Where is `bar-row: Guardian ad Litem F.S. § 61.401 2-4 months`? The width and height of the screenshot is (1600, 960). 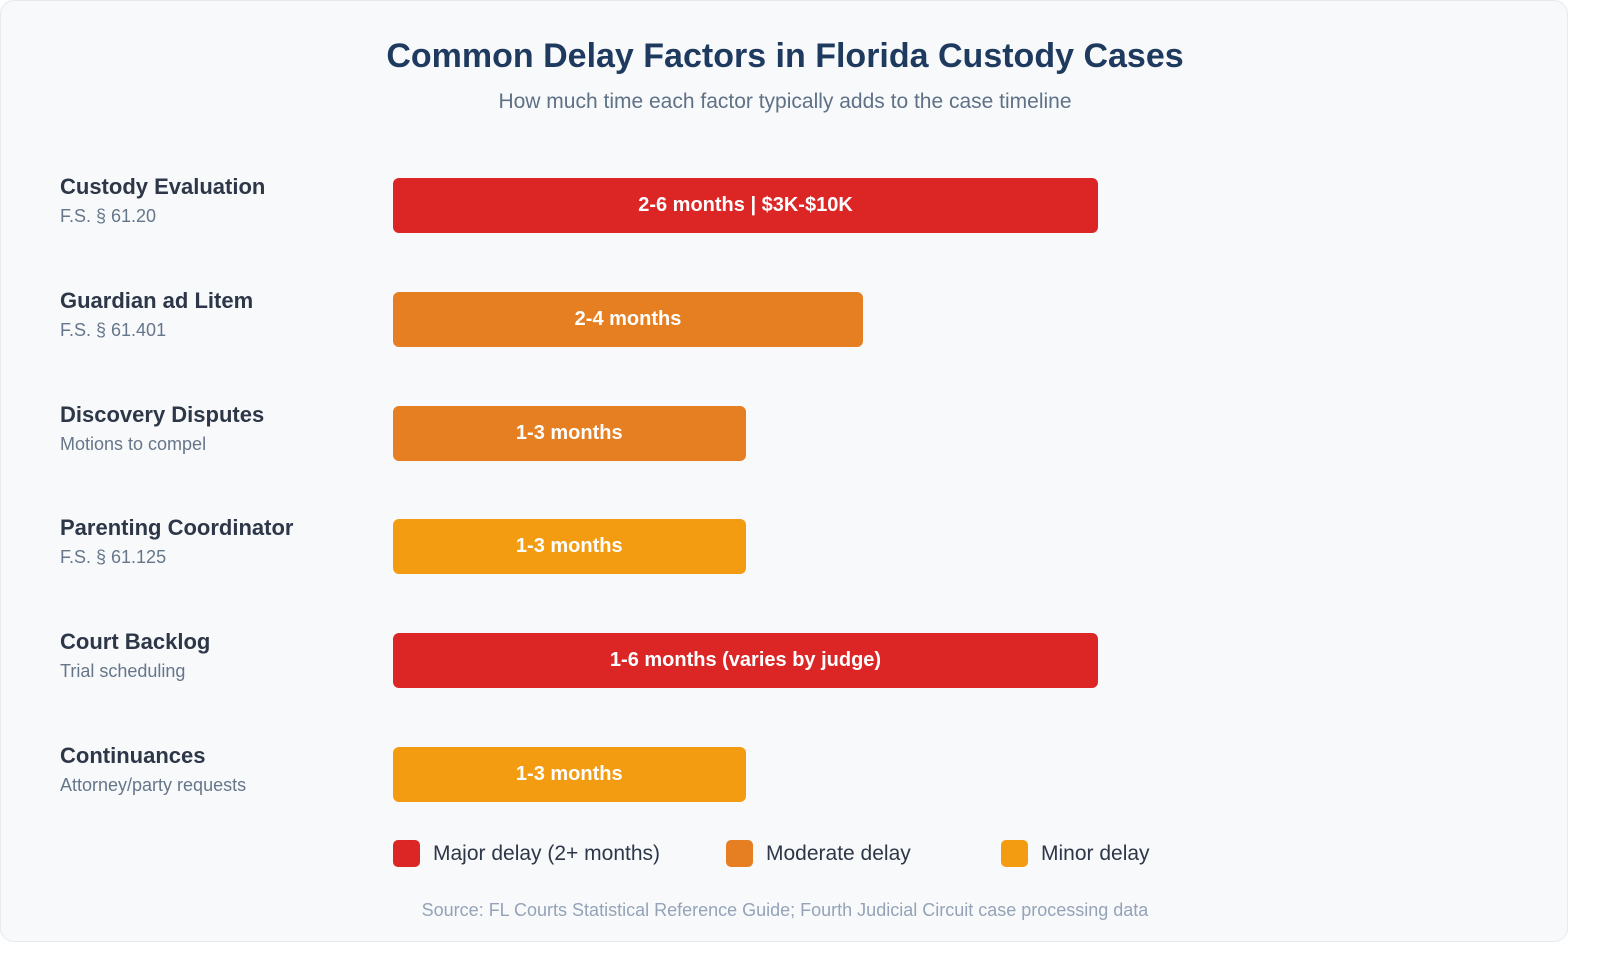
bar-row: Guardian ad Litem F.S. § 61.401 2-4 months is located at coordinates (785, 320).